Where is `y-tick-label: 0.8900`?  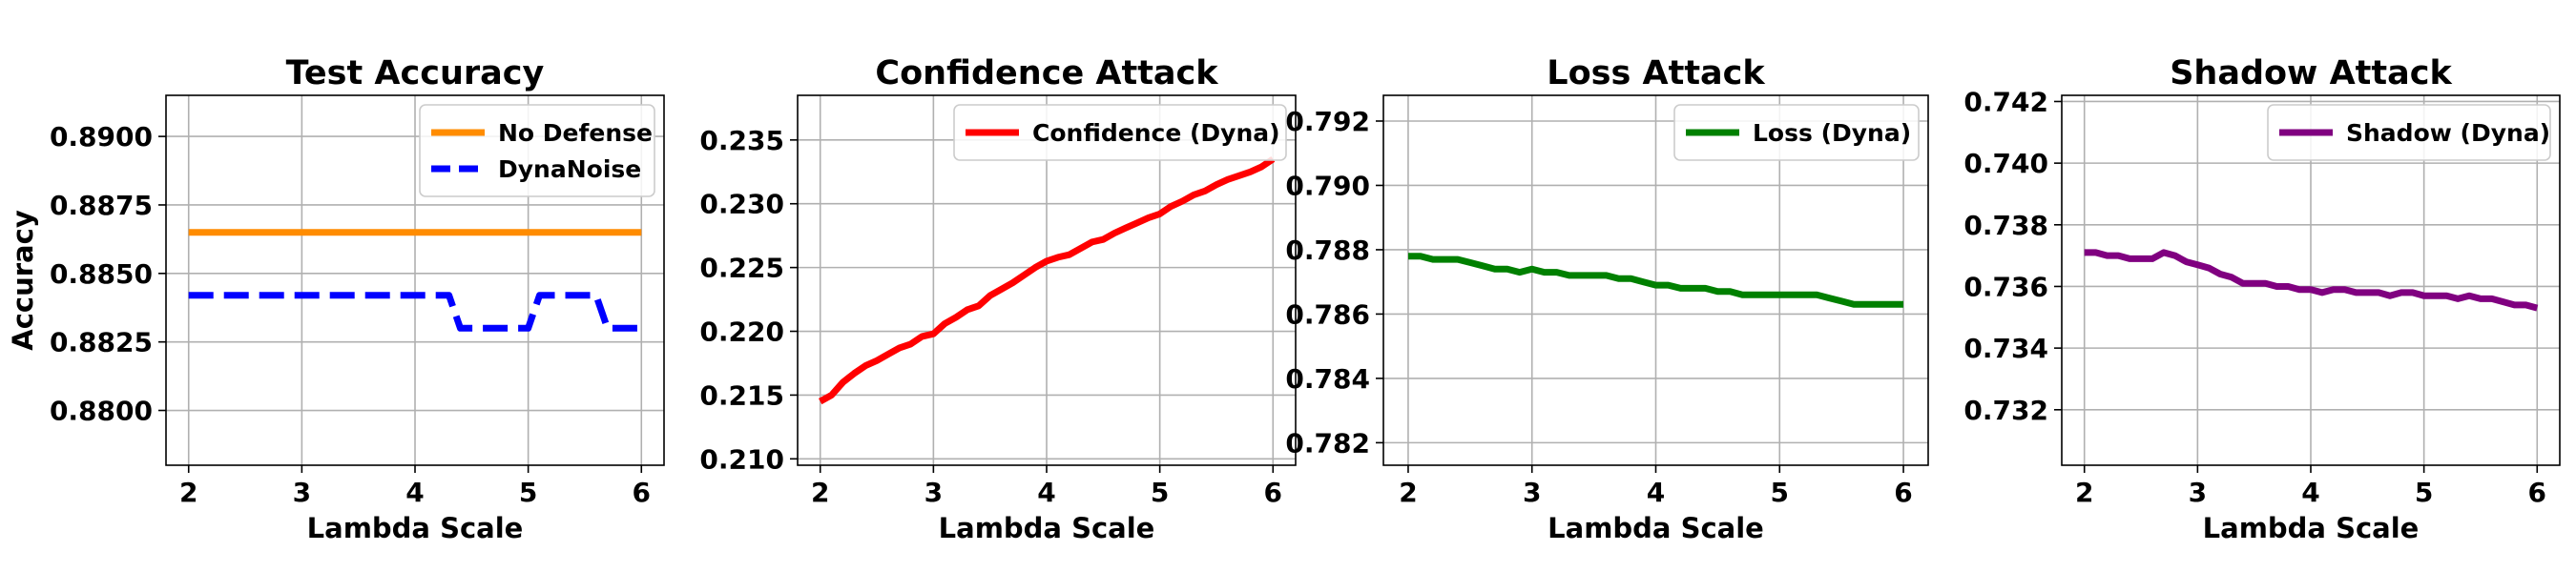 y-tick-label: 0.8900 is located at coordinates (101, 137).